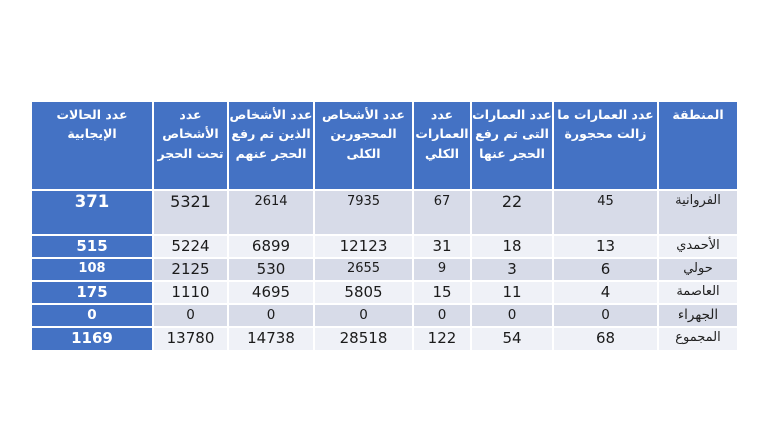 The image size is (768, 430). Describe the element at coordinates (190, 145) in the screenshot. I see `header-persons-under-quarantine: عدد الأشخاص تحت الحجر` at that location.